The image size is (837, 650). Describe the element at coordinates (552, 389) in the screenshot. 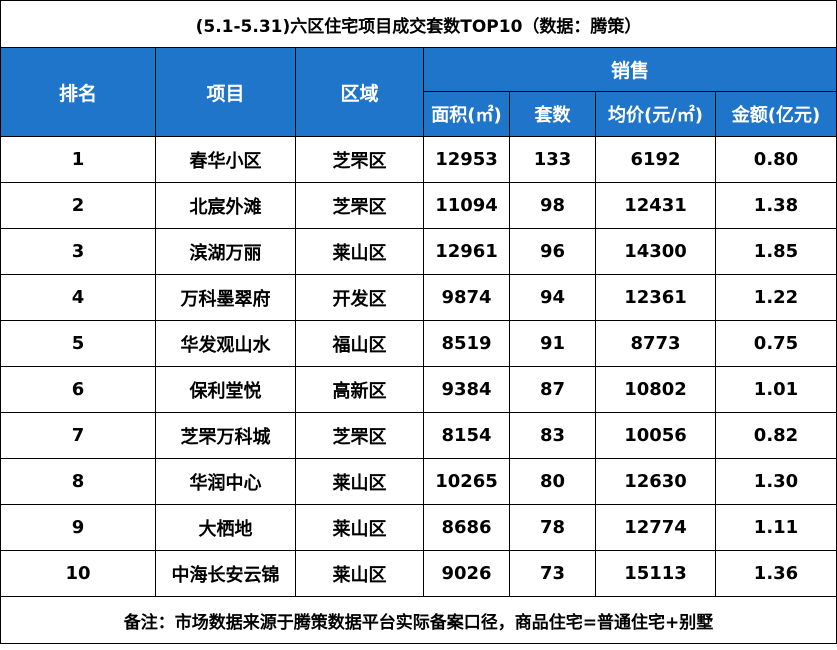

I see `cell-units: 87` at that location.